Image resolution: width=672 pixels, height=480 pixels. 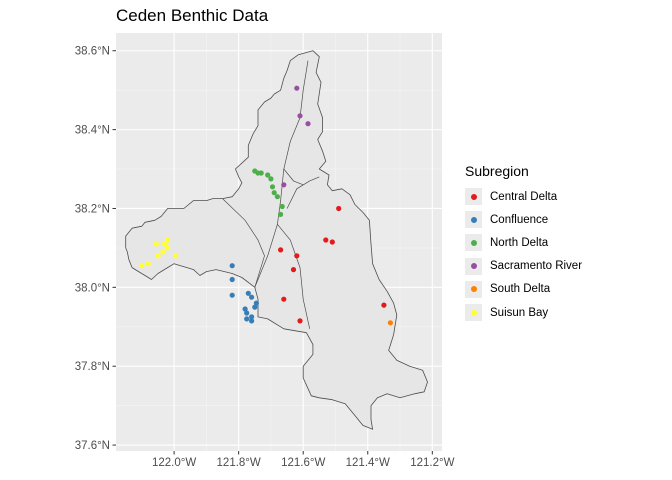 I want to click on legend-label: Confluence, so click(x=519, y=219).